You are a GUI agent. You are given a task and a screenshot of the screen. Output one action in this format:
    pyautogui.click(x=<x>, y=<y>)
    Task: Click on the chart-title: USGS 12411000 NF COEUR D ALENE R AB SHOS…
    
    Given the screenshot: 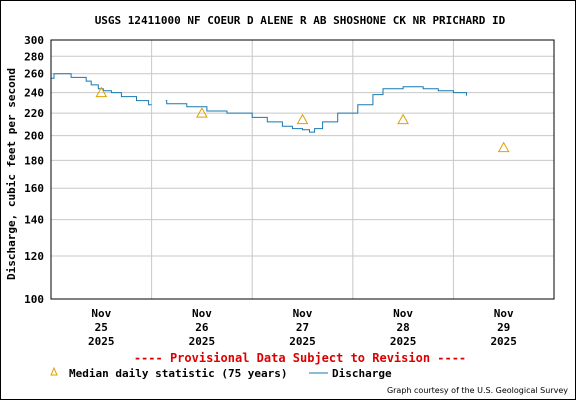 What is the action you would take?
    pyautogui.click(x=300, y=20)
    